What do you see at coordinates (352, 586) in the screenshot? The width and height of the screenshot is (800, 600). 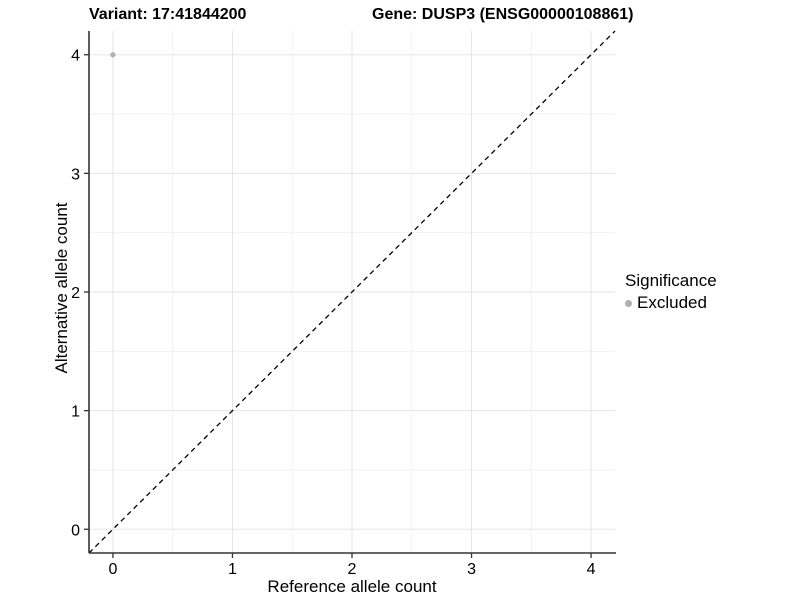 I see `x-axis-title: Reference allele count` at bounding box center [352, 586].